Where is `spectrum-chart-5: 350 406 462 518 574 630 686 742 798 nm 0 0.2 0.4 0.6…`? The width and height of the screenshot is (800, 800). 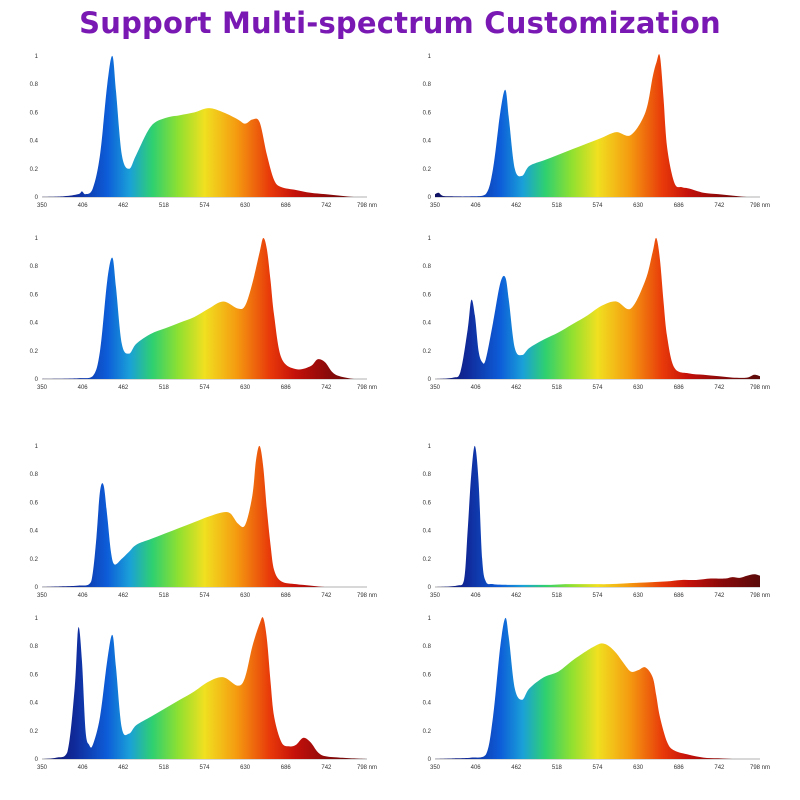
spectrum-chart-5: 350 406 462 518 574 630 686 742 798 nm 0 0.2 0.4 0.6… is located at coordinates (199, 522).